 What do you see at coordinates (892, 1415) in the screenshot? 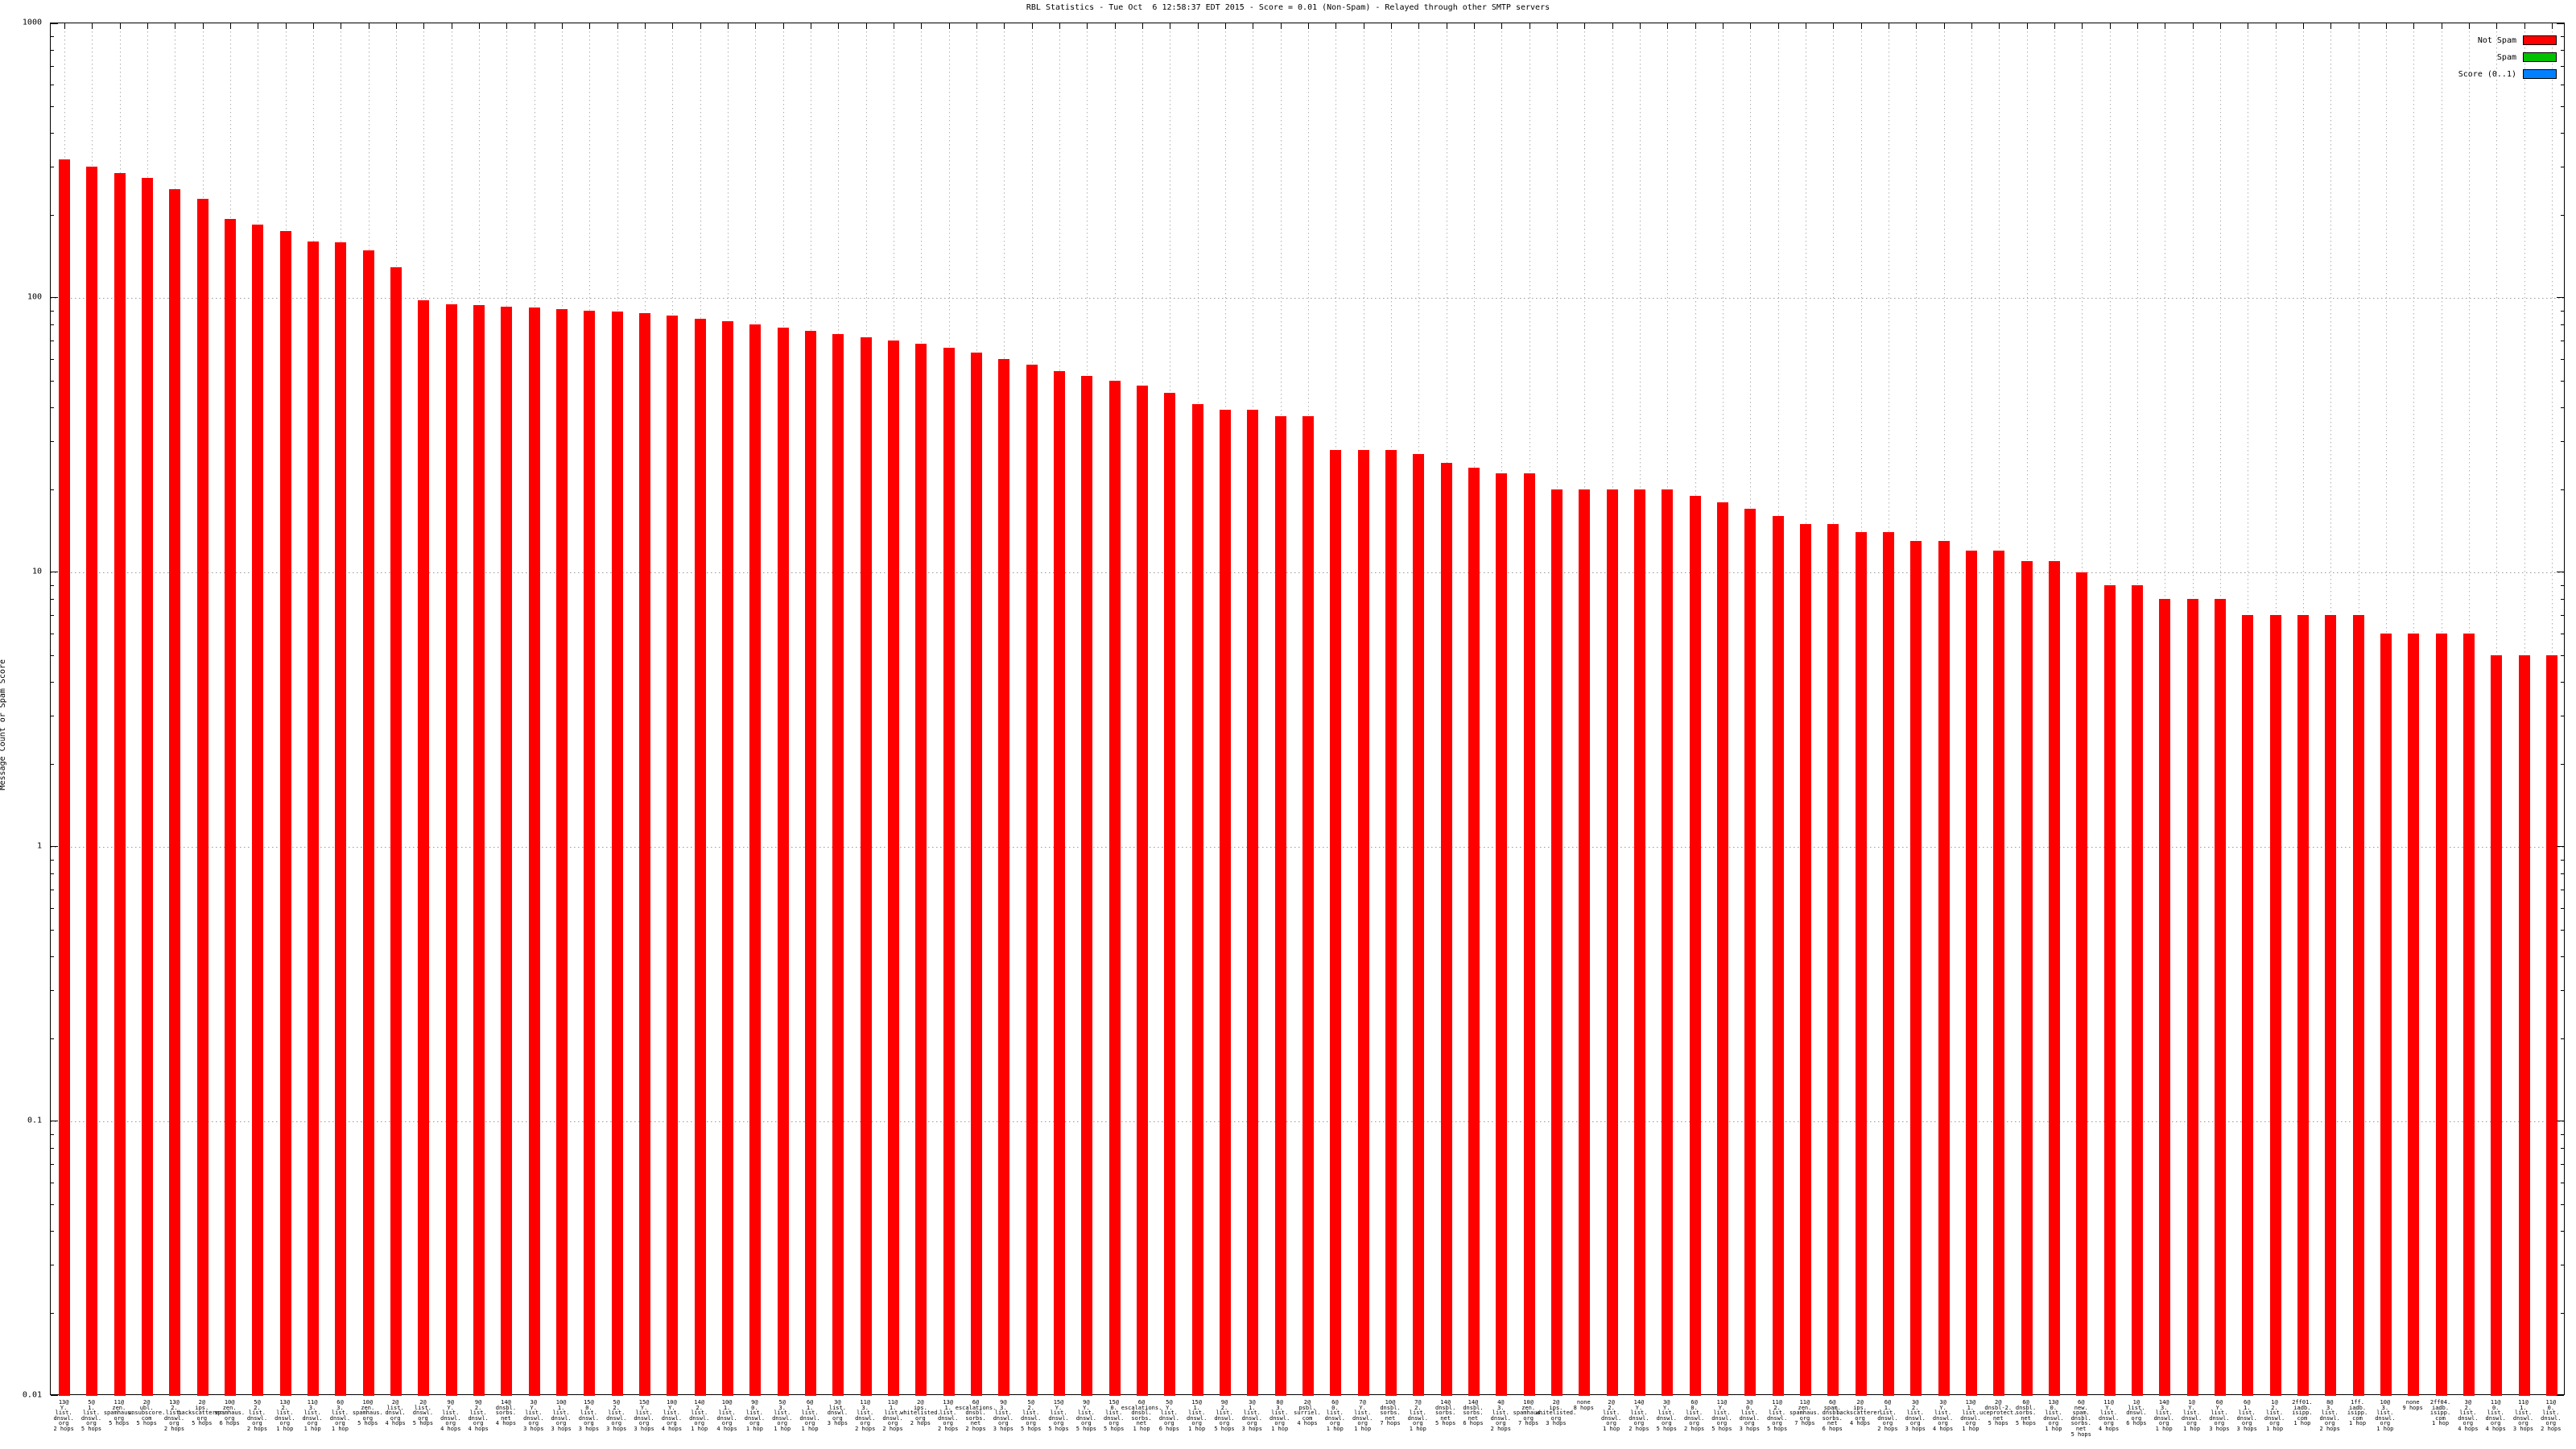
I see `bar-label: 11@ 1. list. dnswl. org 2 hops` at bounding box center [892, 1415].